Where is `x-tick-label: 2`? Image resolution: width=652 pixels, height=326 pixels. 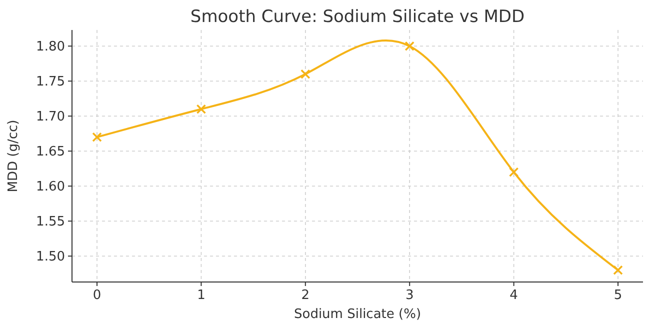
x-tick-label: 2 is located at coordinates (305, 295).